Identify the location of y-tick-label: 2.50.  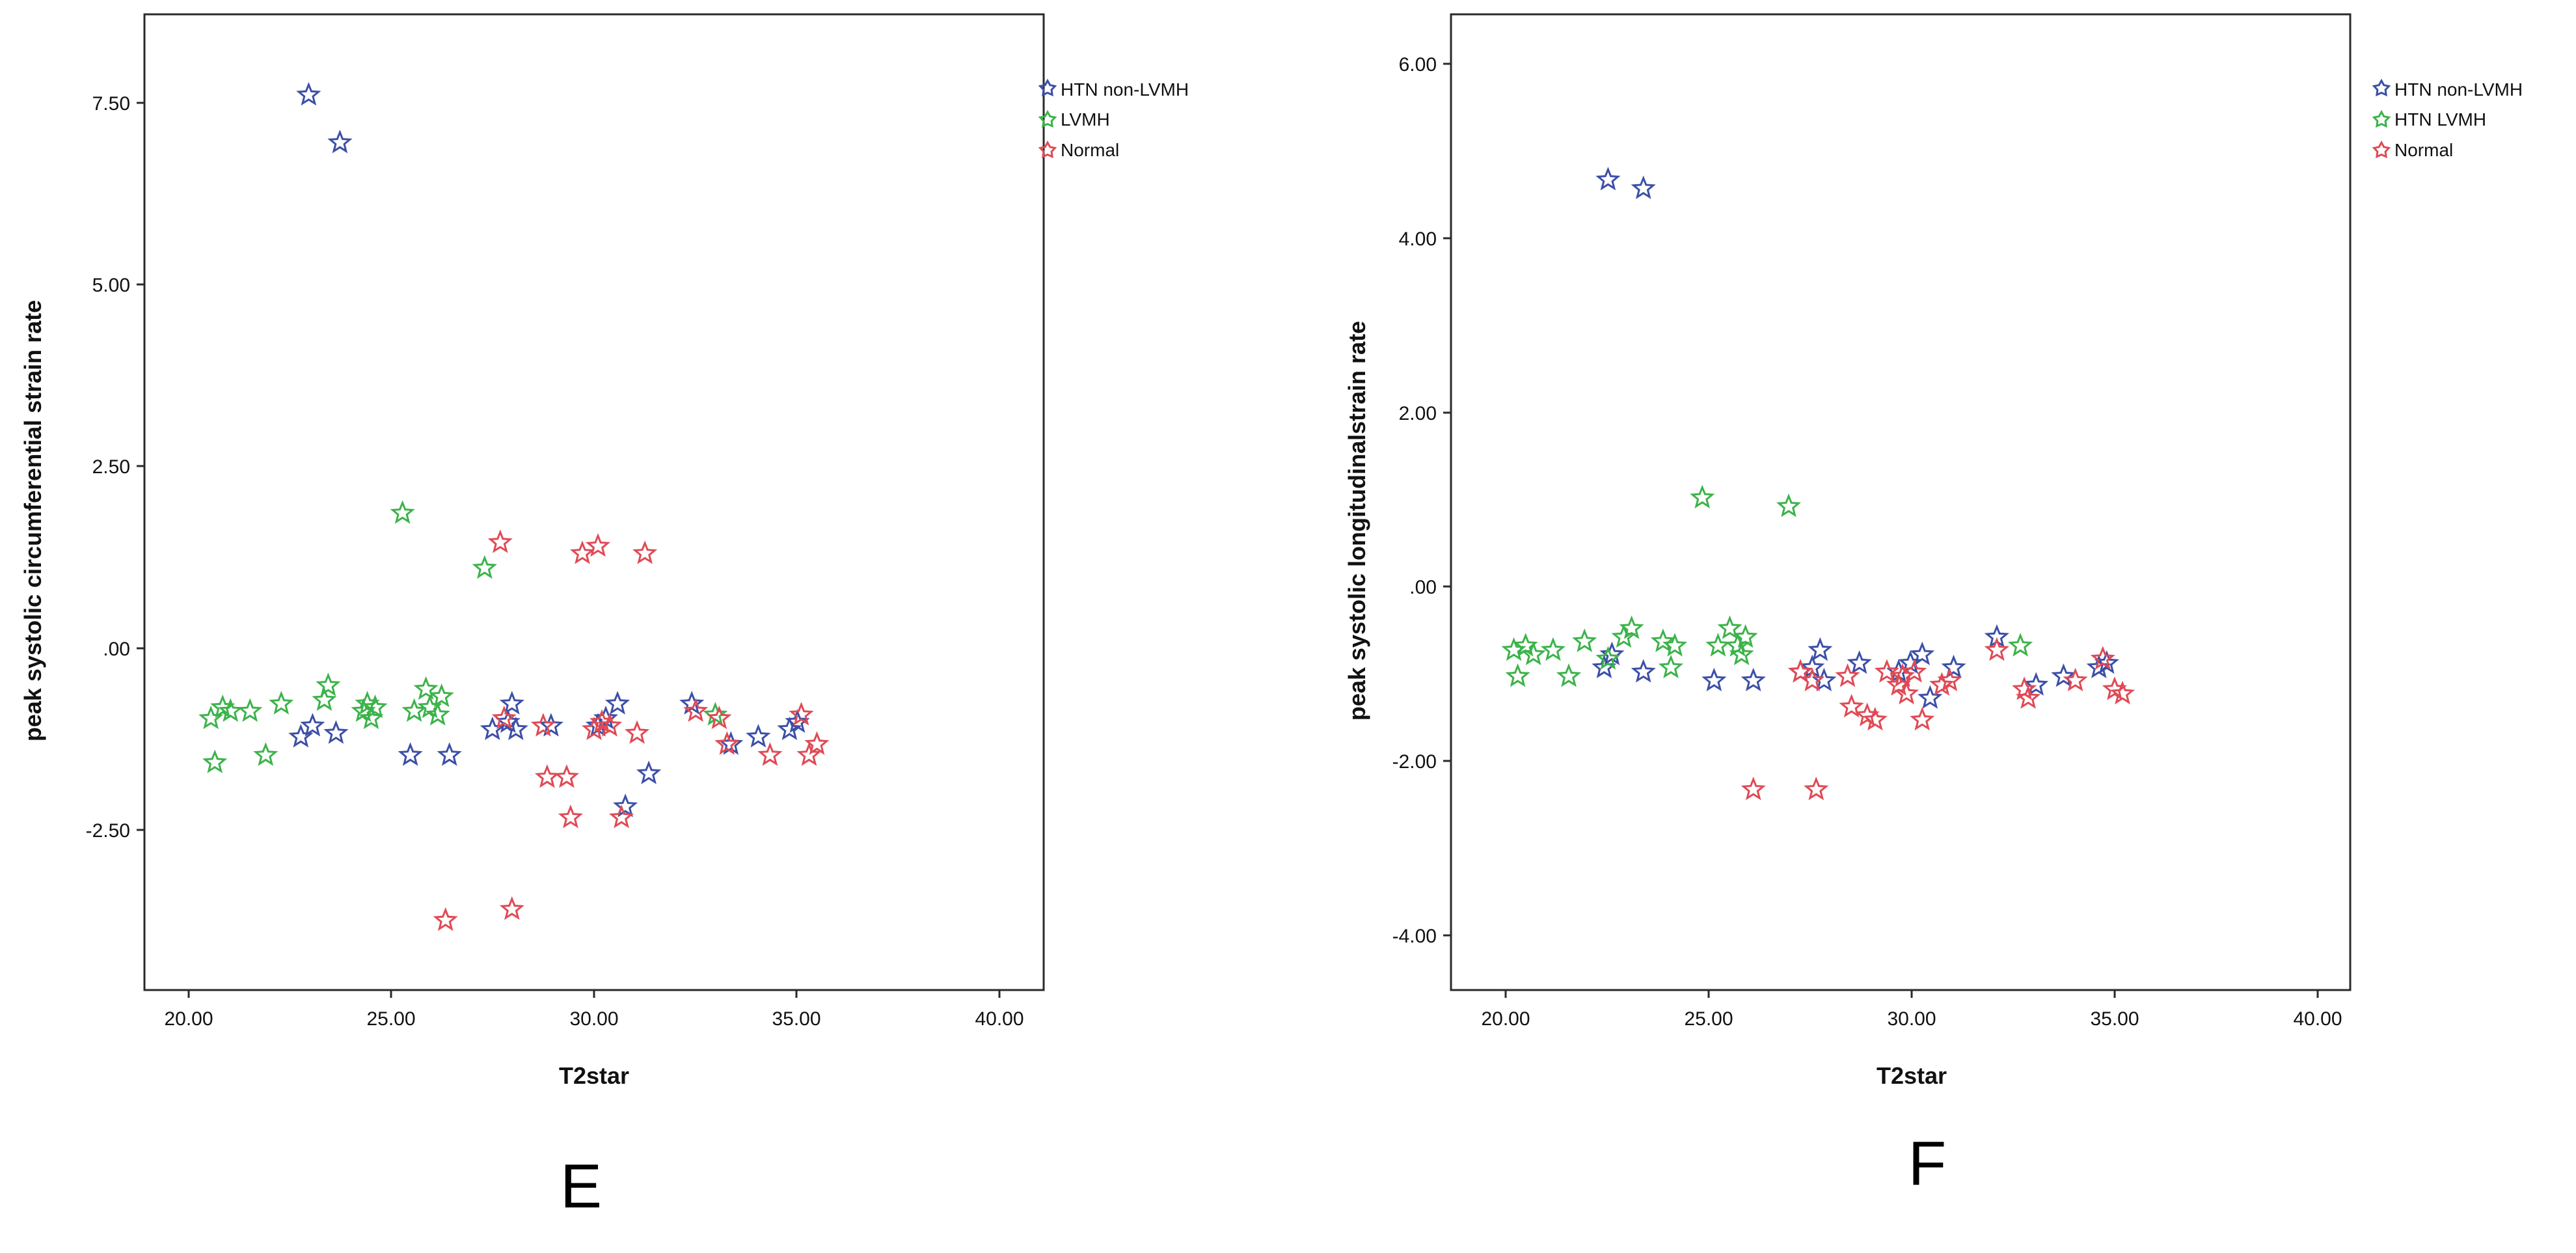
(111, 467).